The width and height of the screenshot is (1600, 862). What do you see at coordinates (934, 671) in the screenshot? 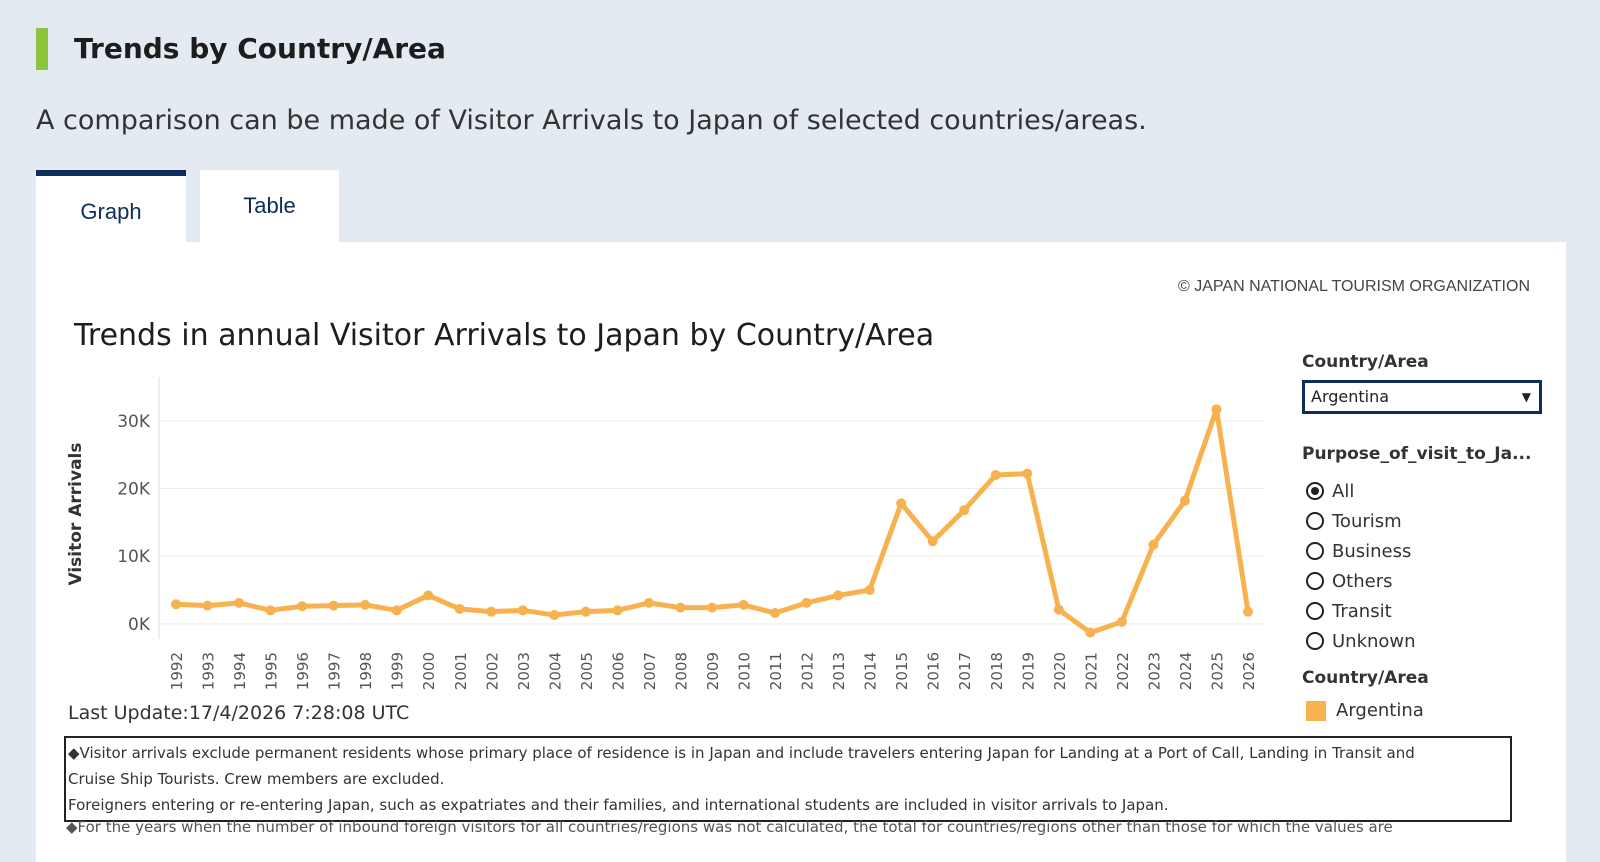
I see `x-tick-label: 2016` at bounding box center [934, 671].